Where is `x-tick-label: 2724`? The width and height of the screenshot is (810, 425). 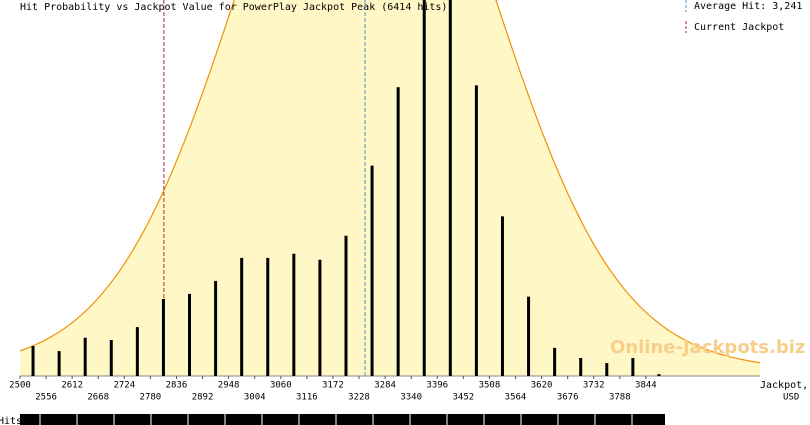 x-tick-label: 2724 is located at coordinates (124, 386).